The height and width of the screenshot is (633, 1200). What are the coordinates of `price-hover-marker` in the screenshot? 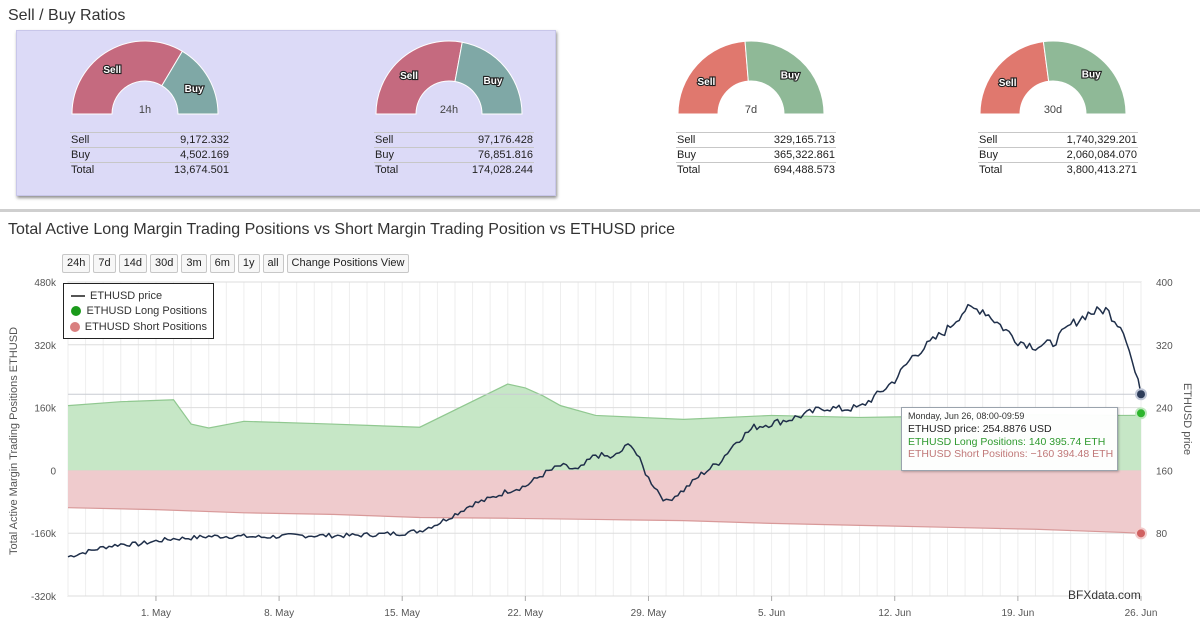 It's located at (1141, 394).